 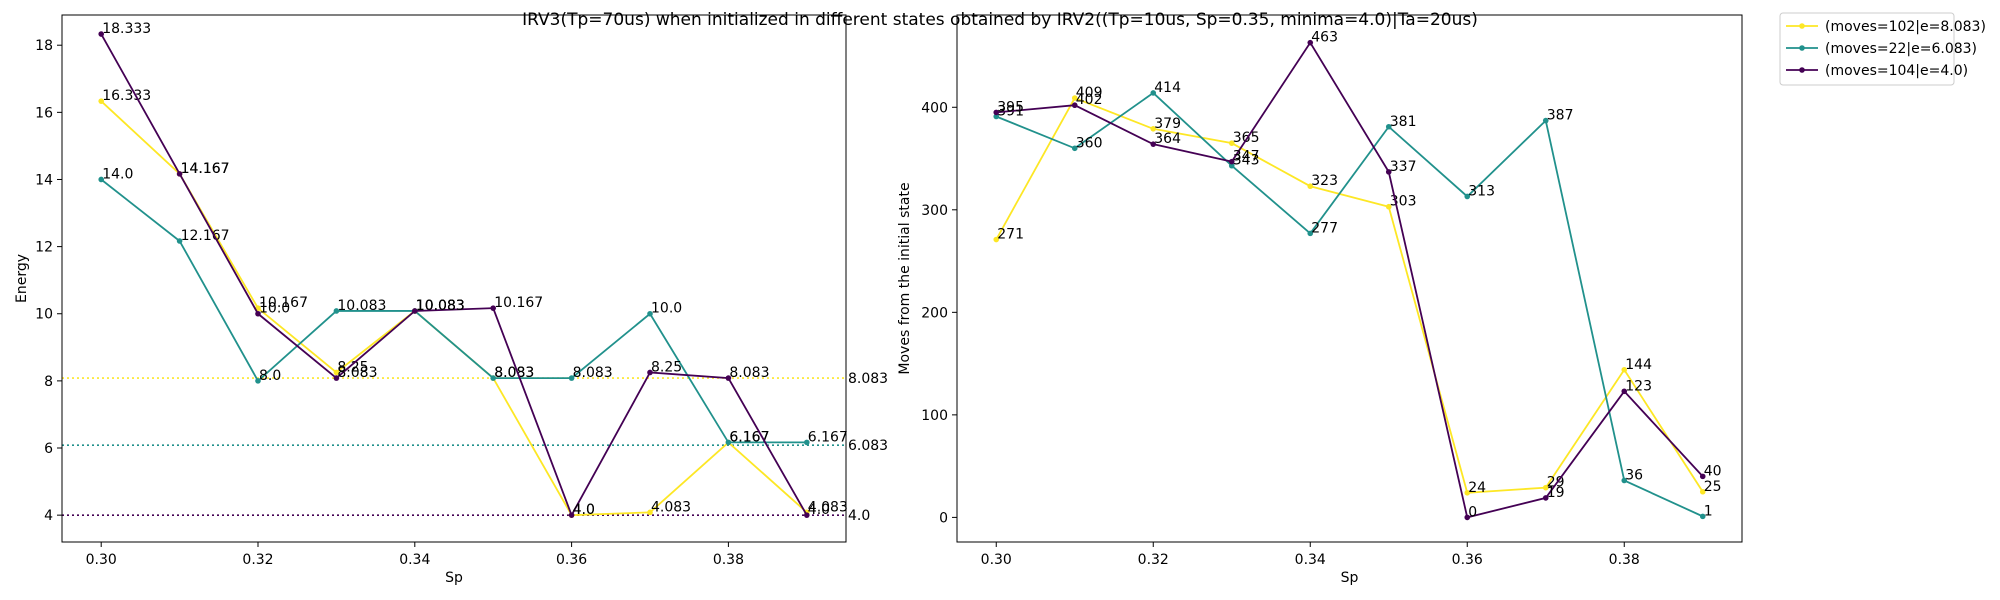 What do you see at coordinates (270, 376) in the screenshot?
I see `data-label: 8.0` at bounding box center [270, 376].